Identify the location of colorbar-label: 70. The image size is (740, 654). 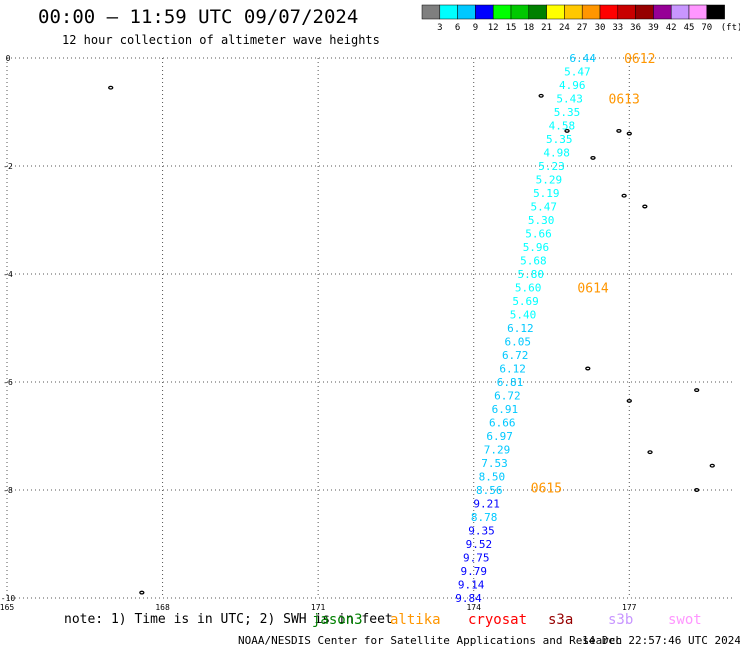
(706, 28).